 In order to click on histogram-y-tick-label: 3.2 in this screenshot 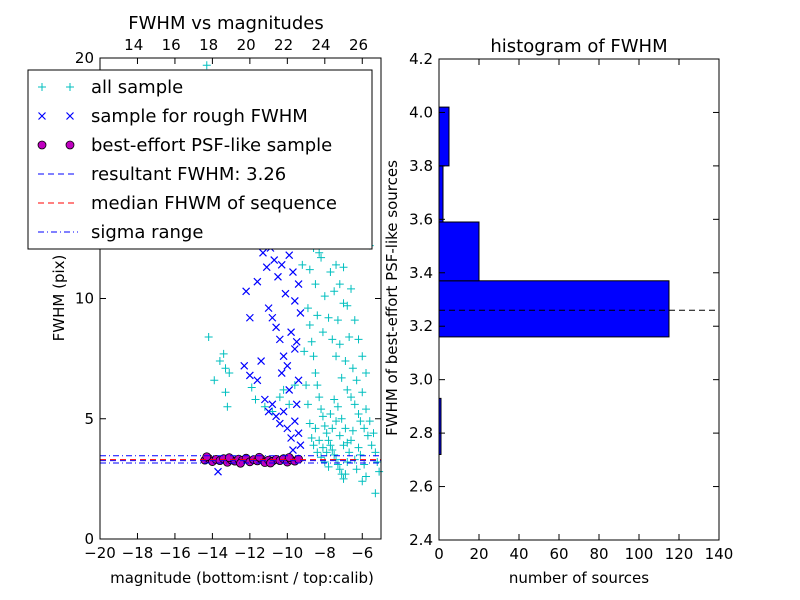, I will do `click(421, 326)`.